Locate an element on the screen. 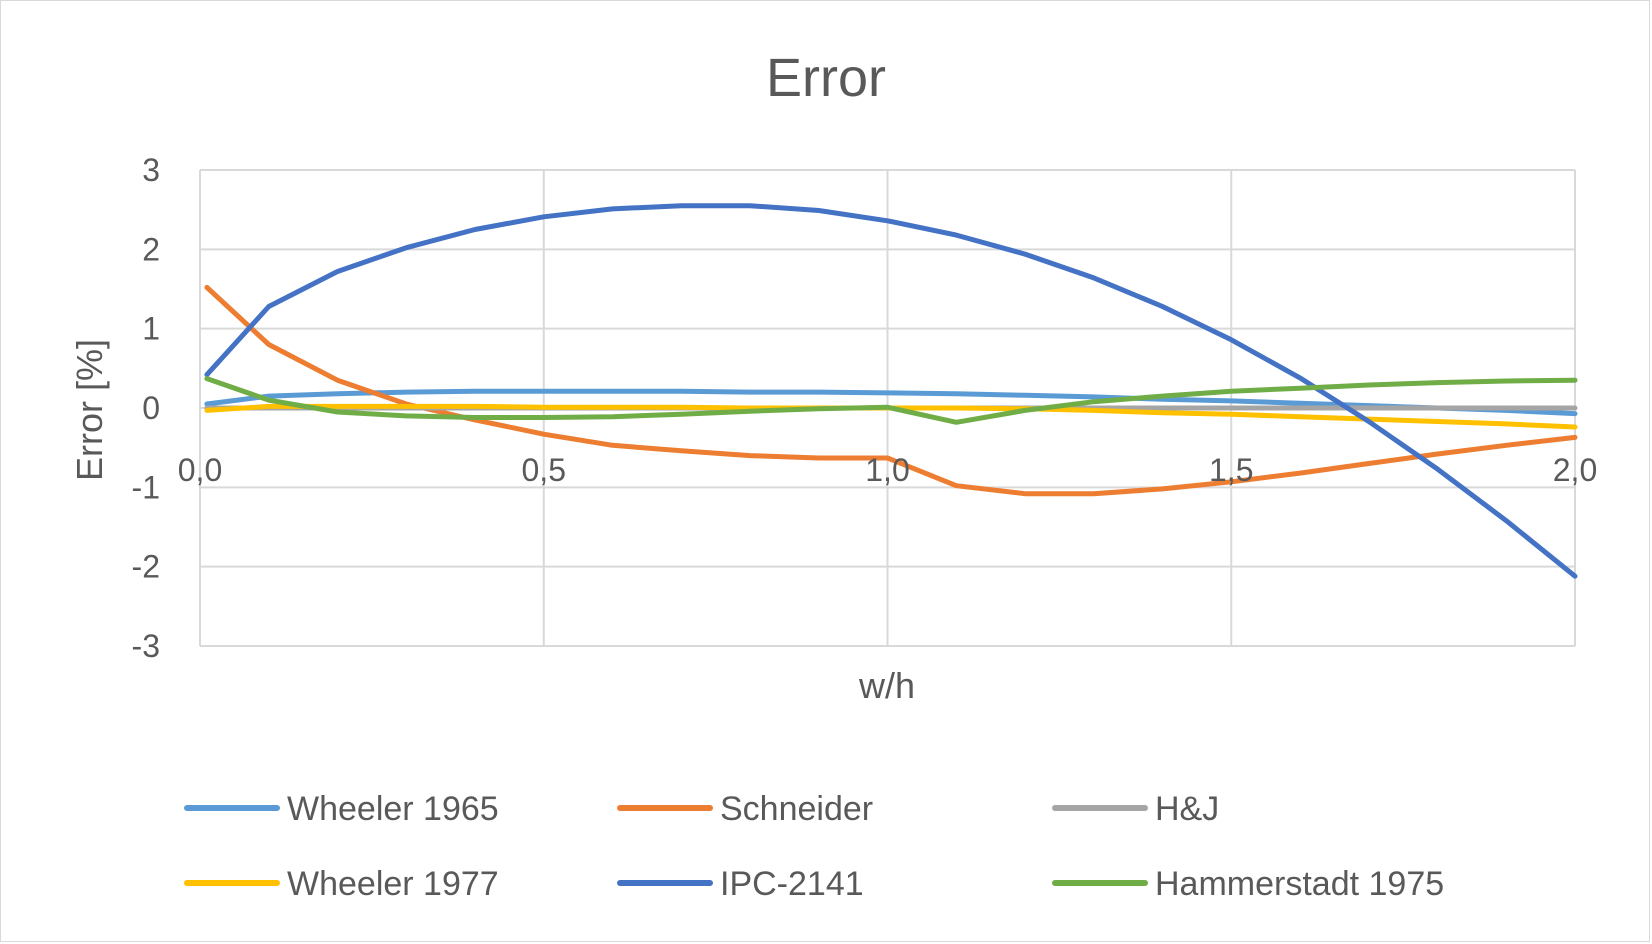 This screenshot has height=944, width=1652. chart-title: Error is located at coordinates (826, 78).